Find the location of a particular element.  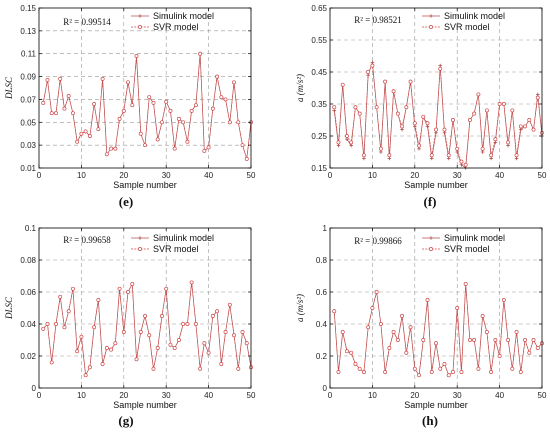

y-tick-label: 0.25 is located at coordinates (319, 136).